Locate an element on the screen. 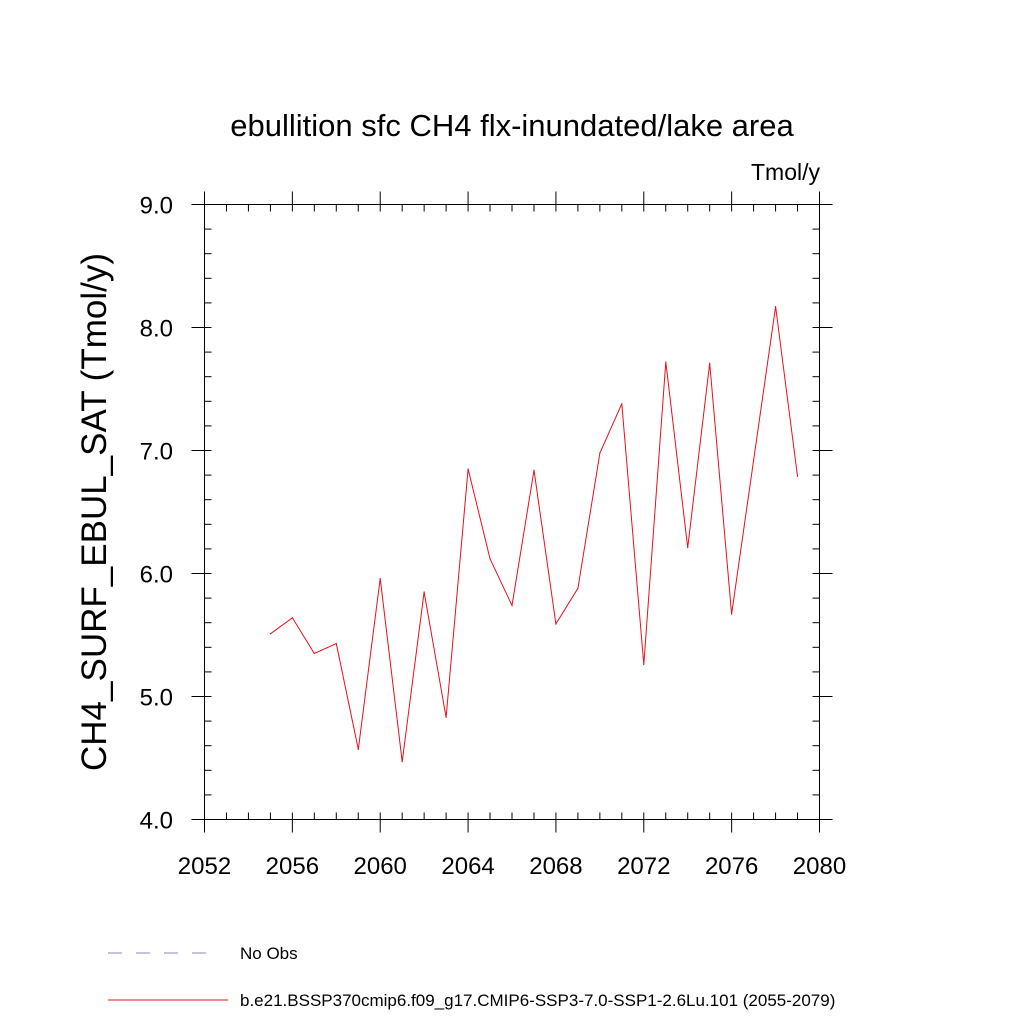 This screenshot has height=1024, width=1024. x-tick-label: 2060 is located at coordinates (380, 866).